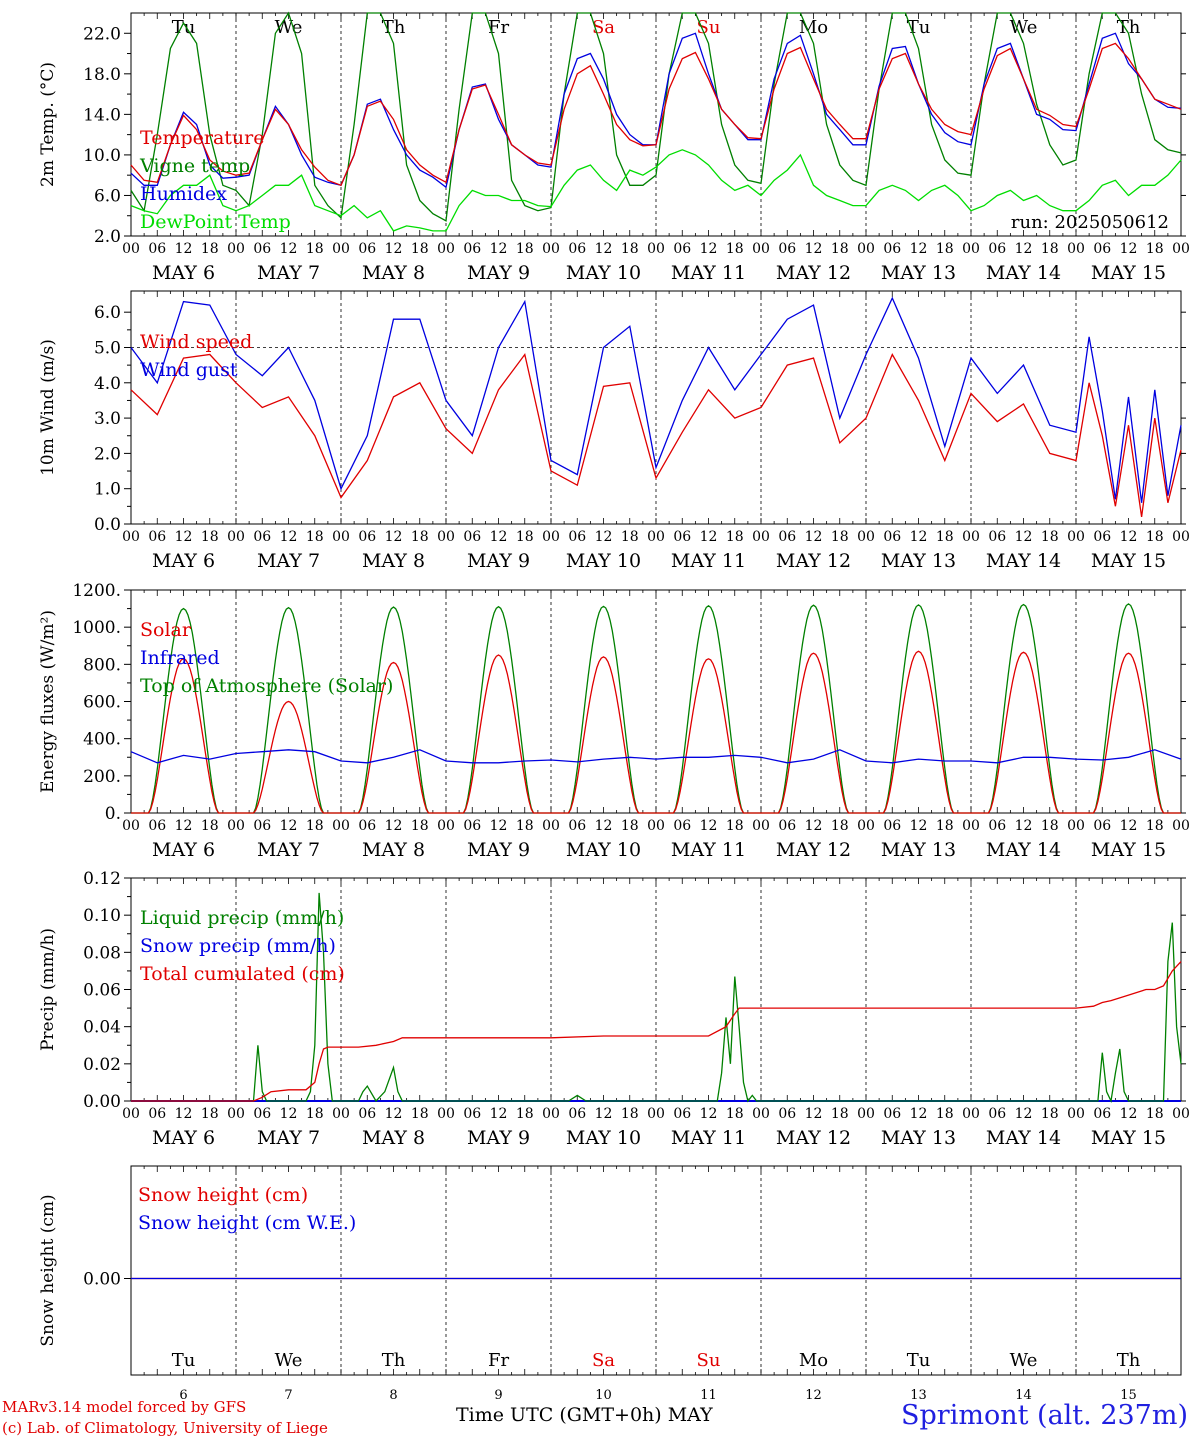 This screenshot has height=1440, width=1194. Describe the element at coordinates (166, 630) in the screenshot. I see `legend-entry: Solar` at that location.